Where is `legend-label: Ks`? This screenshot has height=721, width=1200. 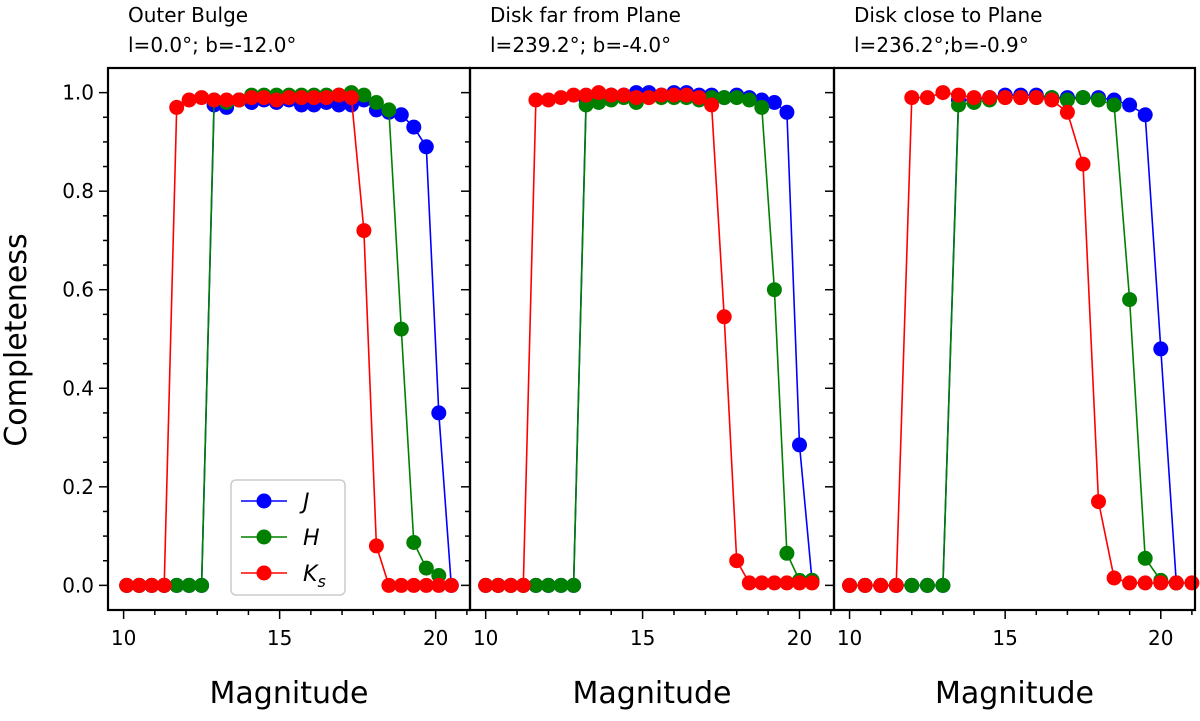
legend-label: Ks is located at coordinates (314, 576).